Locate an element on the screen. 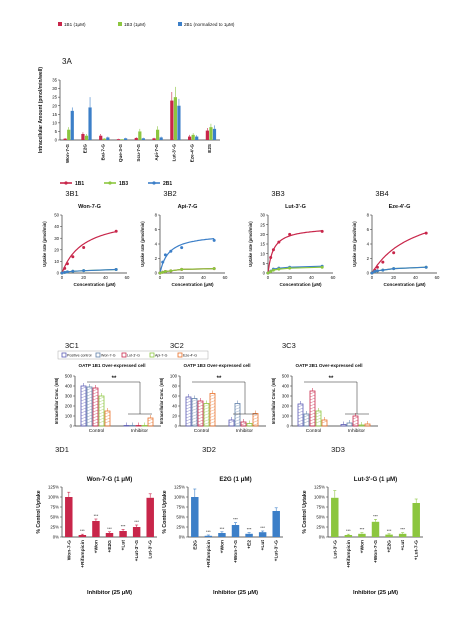 This screenshot has height=618, width=474. y-tick-label: 300 is located at coordinates (286, 396).